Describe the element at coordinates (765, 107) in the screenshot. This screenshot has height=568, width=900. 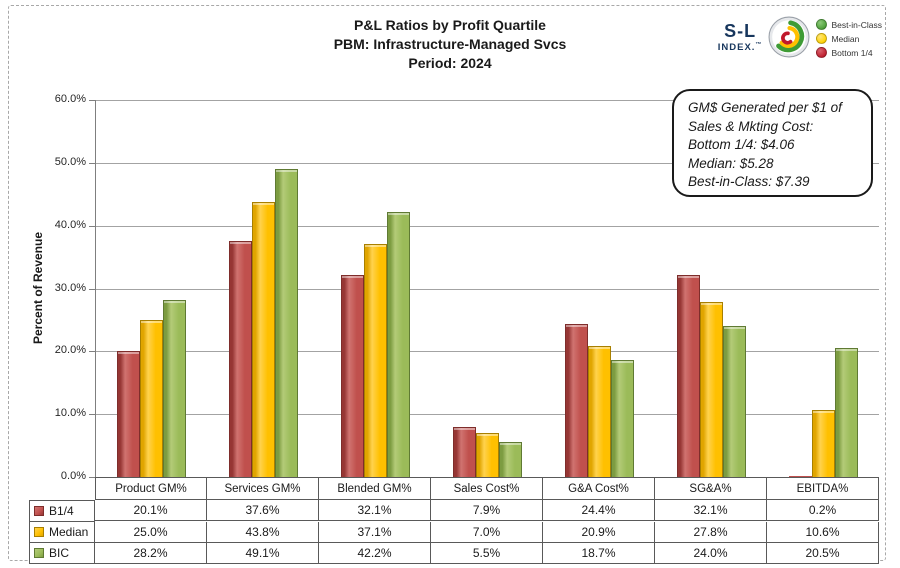
I see `annotation-line: GM$ Generated per $1 of` at that location.